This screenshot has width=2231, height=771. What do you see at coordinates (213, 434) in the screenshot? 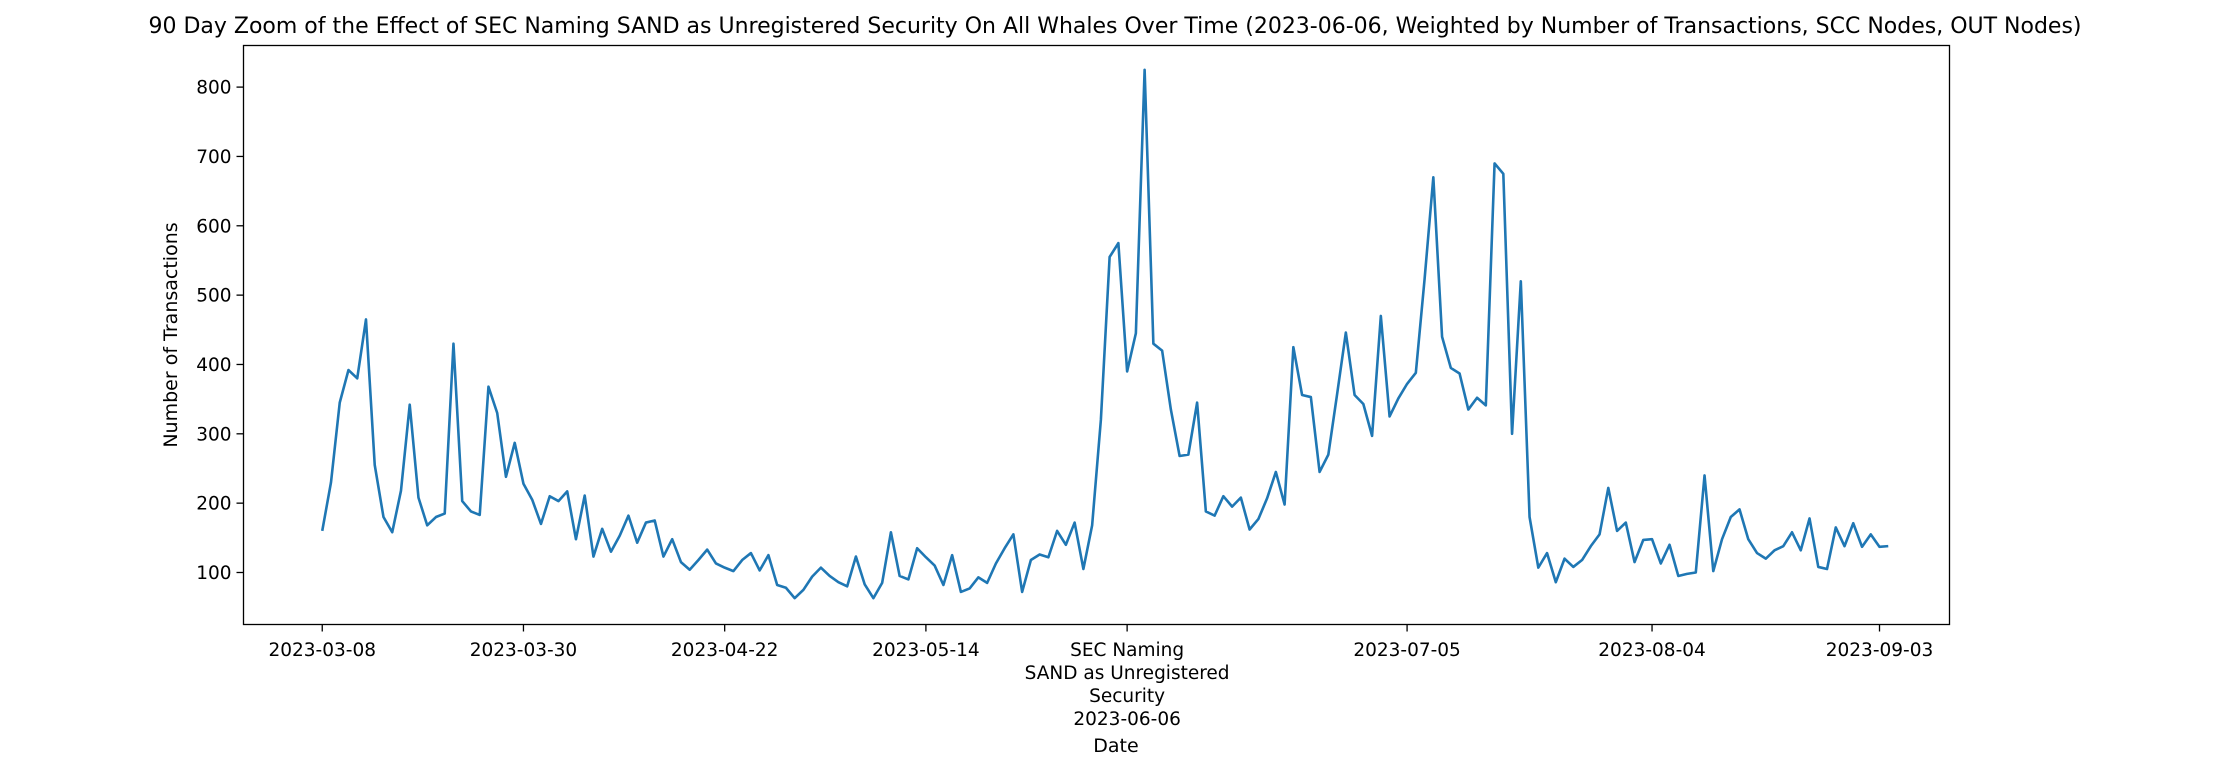
I see `y-tick-label: 300` at bounding box center [213, 434].